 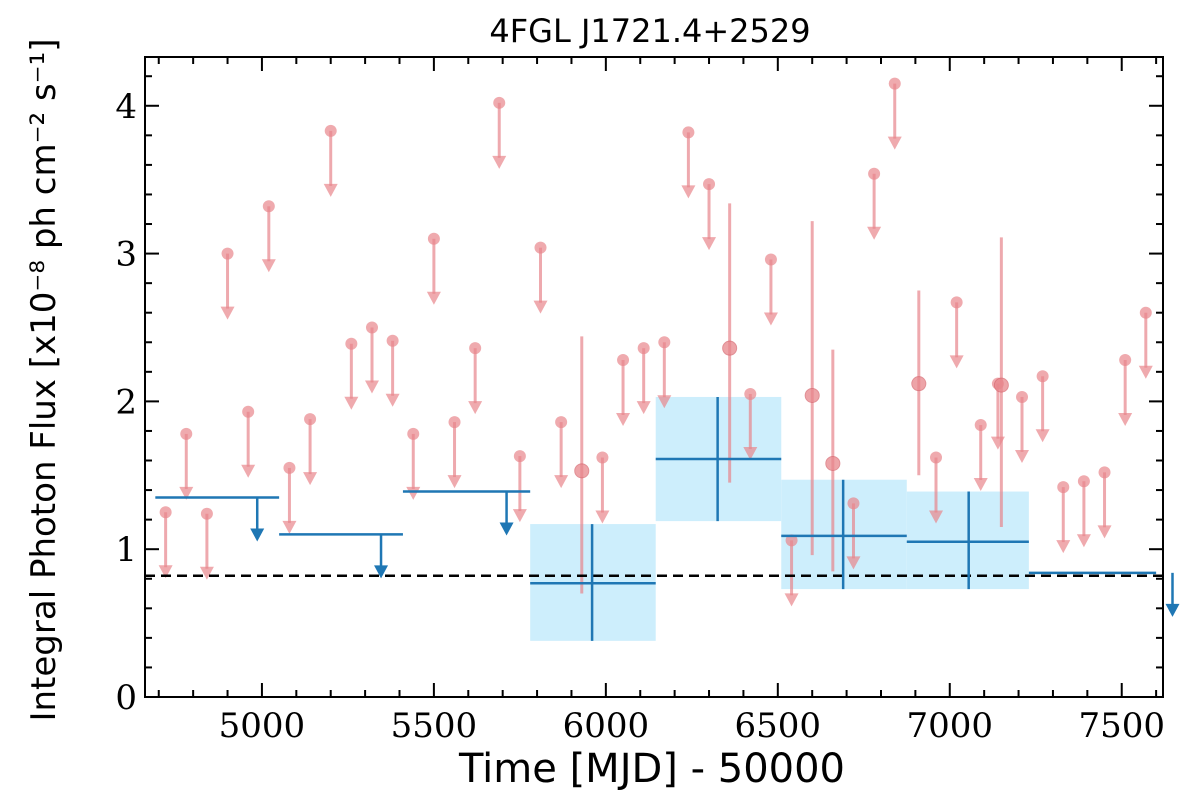 What do you see at coordinates (227, 313) in the screenshot?
I see `fine-ul-arrow-3-head` at bounding box center [227, 313].